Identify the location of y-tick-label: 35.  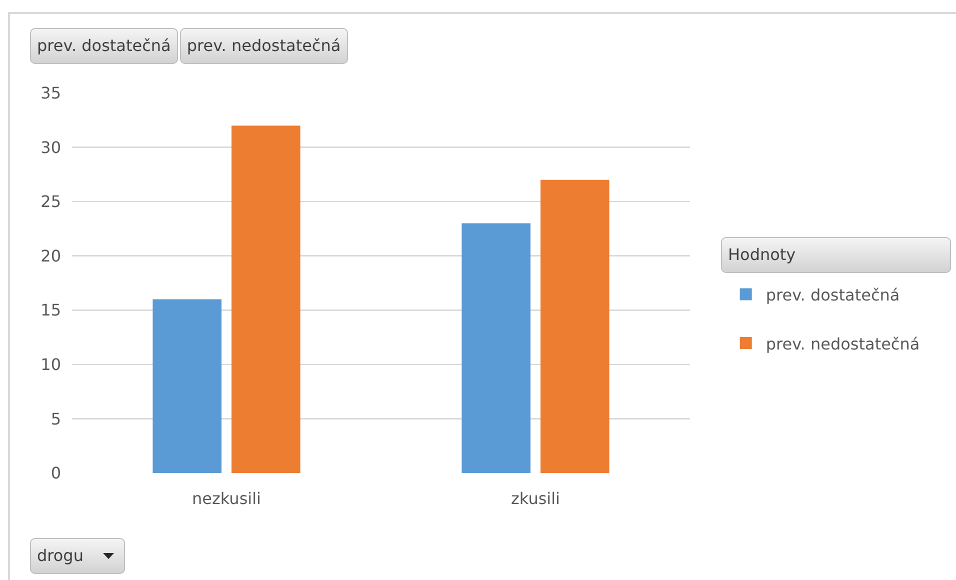
(50, 93).